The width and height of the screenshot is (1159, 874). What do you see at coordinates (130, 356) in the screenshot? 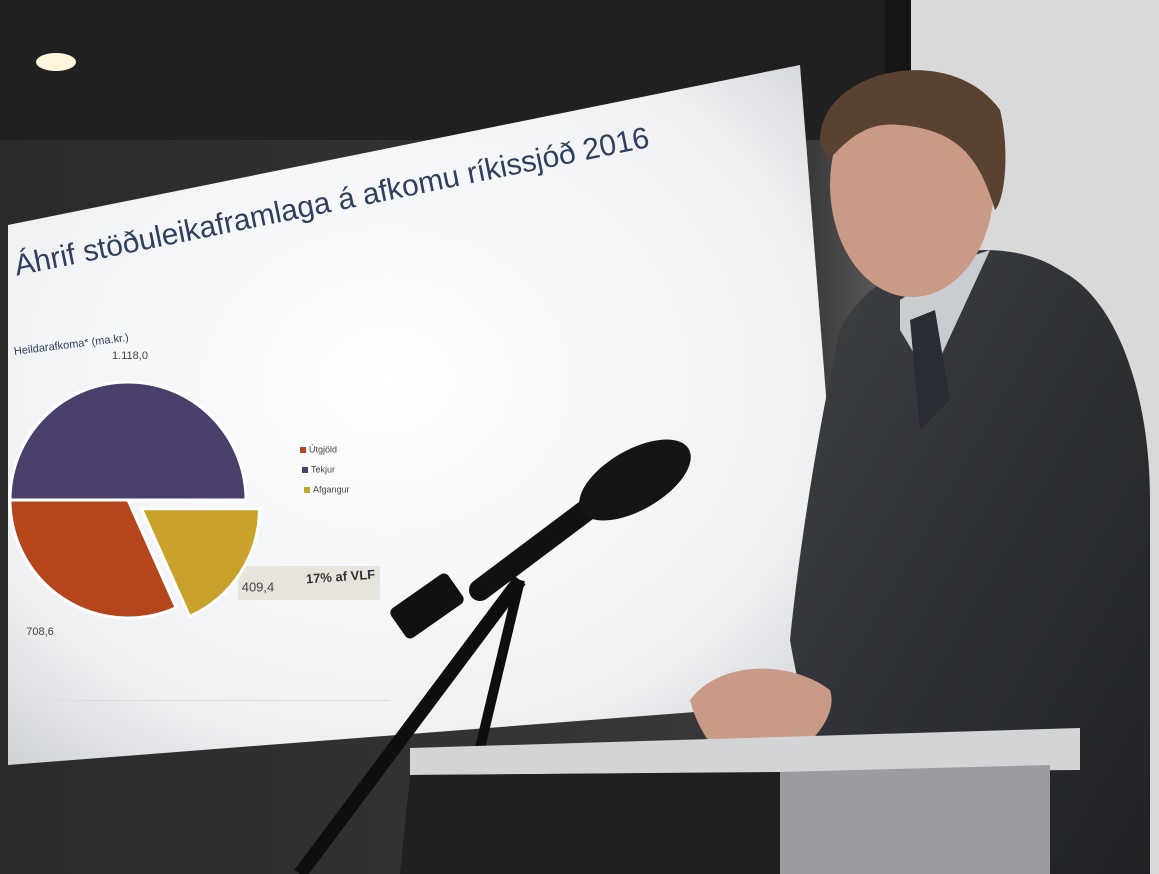
I see `value-label: 1.118,0` at bounding box center [130, 356].